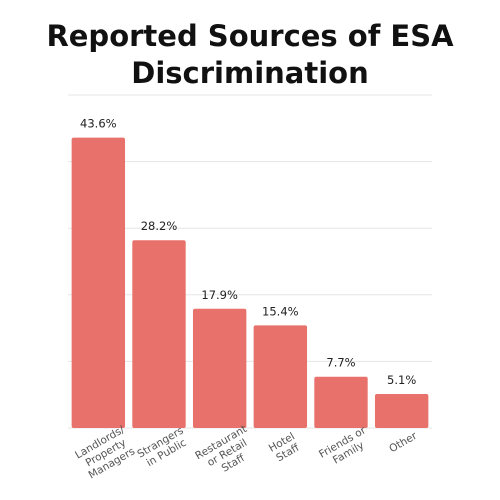 The image size is (500, 500). What do you see at coordinates (159, 226) in the screenshot?
I see `data-label: 28.2%` at bounding box center [159, 226].